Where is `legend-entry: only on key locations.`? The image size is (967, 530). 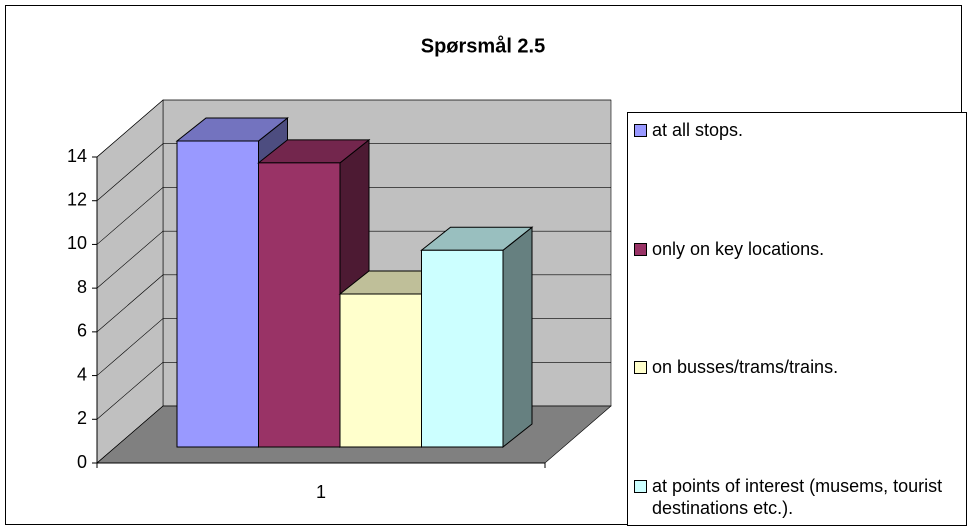
legend-entry: only on key locations. is located at coordinates (800, 249).